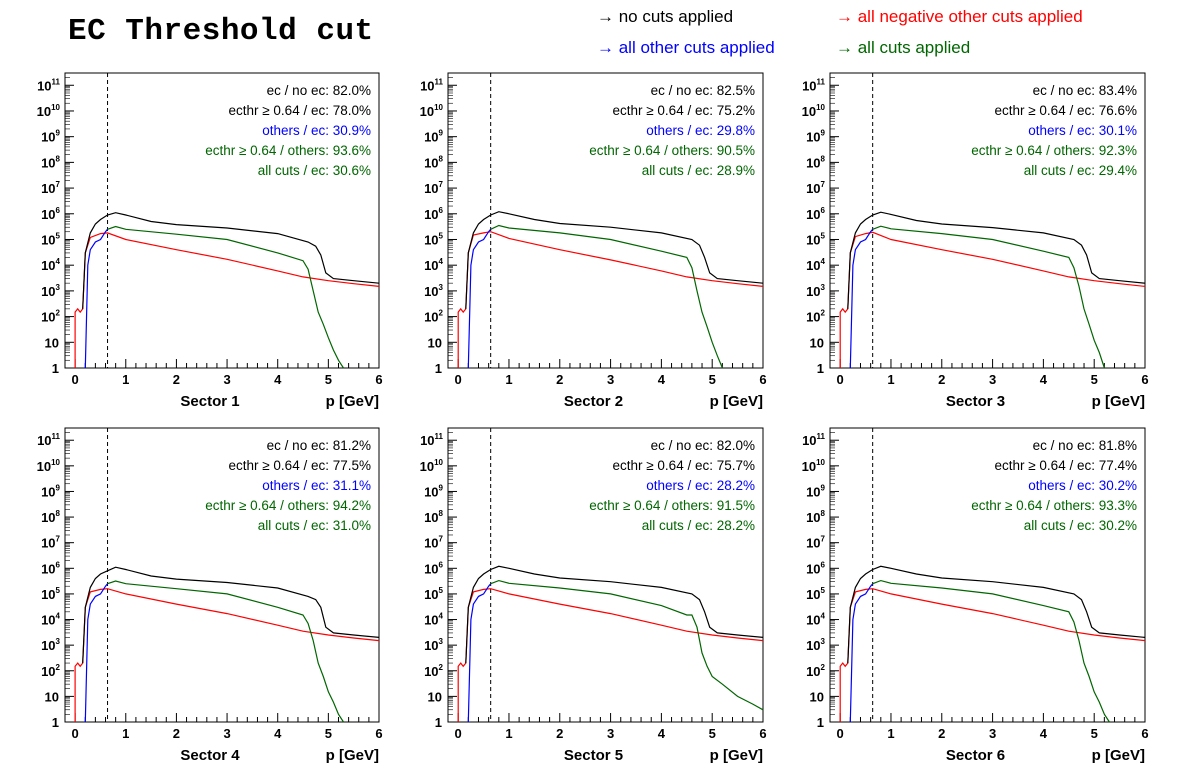 Image resolution: width=1196 pixels, height=772 pixels. I want to click on stat-line: ec / no ec: 82.0%, so click(703, 445).